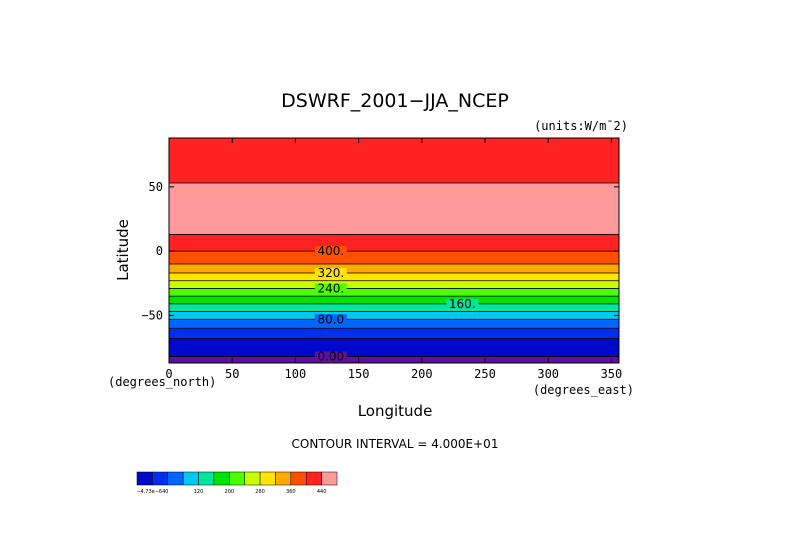 Image resolution: width=789 pixels, height=558 pixels. Describe the element at coordinates (296, 374) in the screenshot. I see `x-tick-label-2: 100` at that location.